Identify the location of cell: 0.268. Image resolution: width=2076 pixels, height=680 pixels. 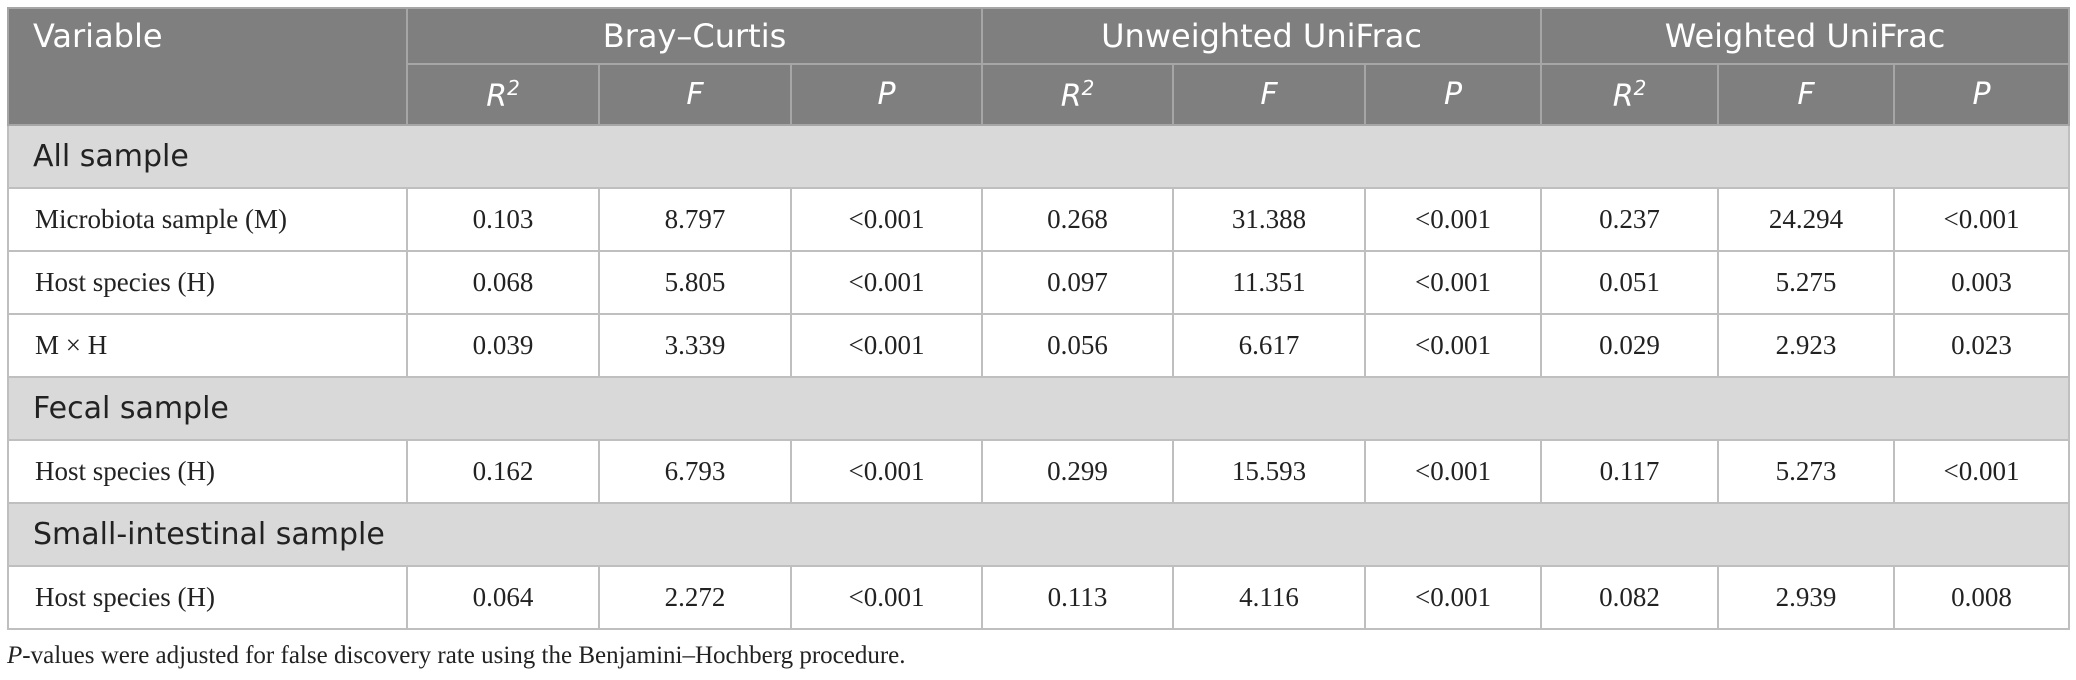
(1078, 219).